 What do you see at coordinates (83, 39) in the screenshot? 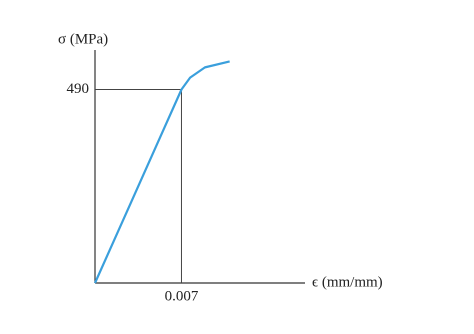
I see `y-axis-label: σ (MPa)` at bounding box center [83, 39].